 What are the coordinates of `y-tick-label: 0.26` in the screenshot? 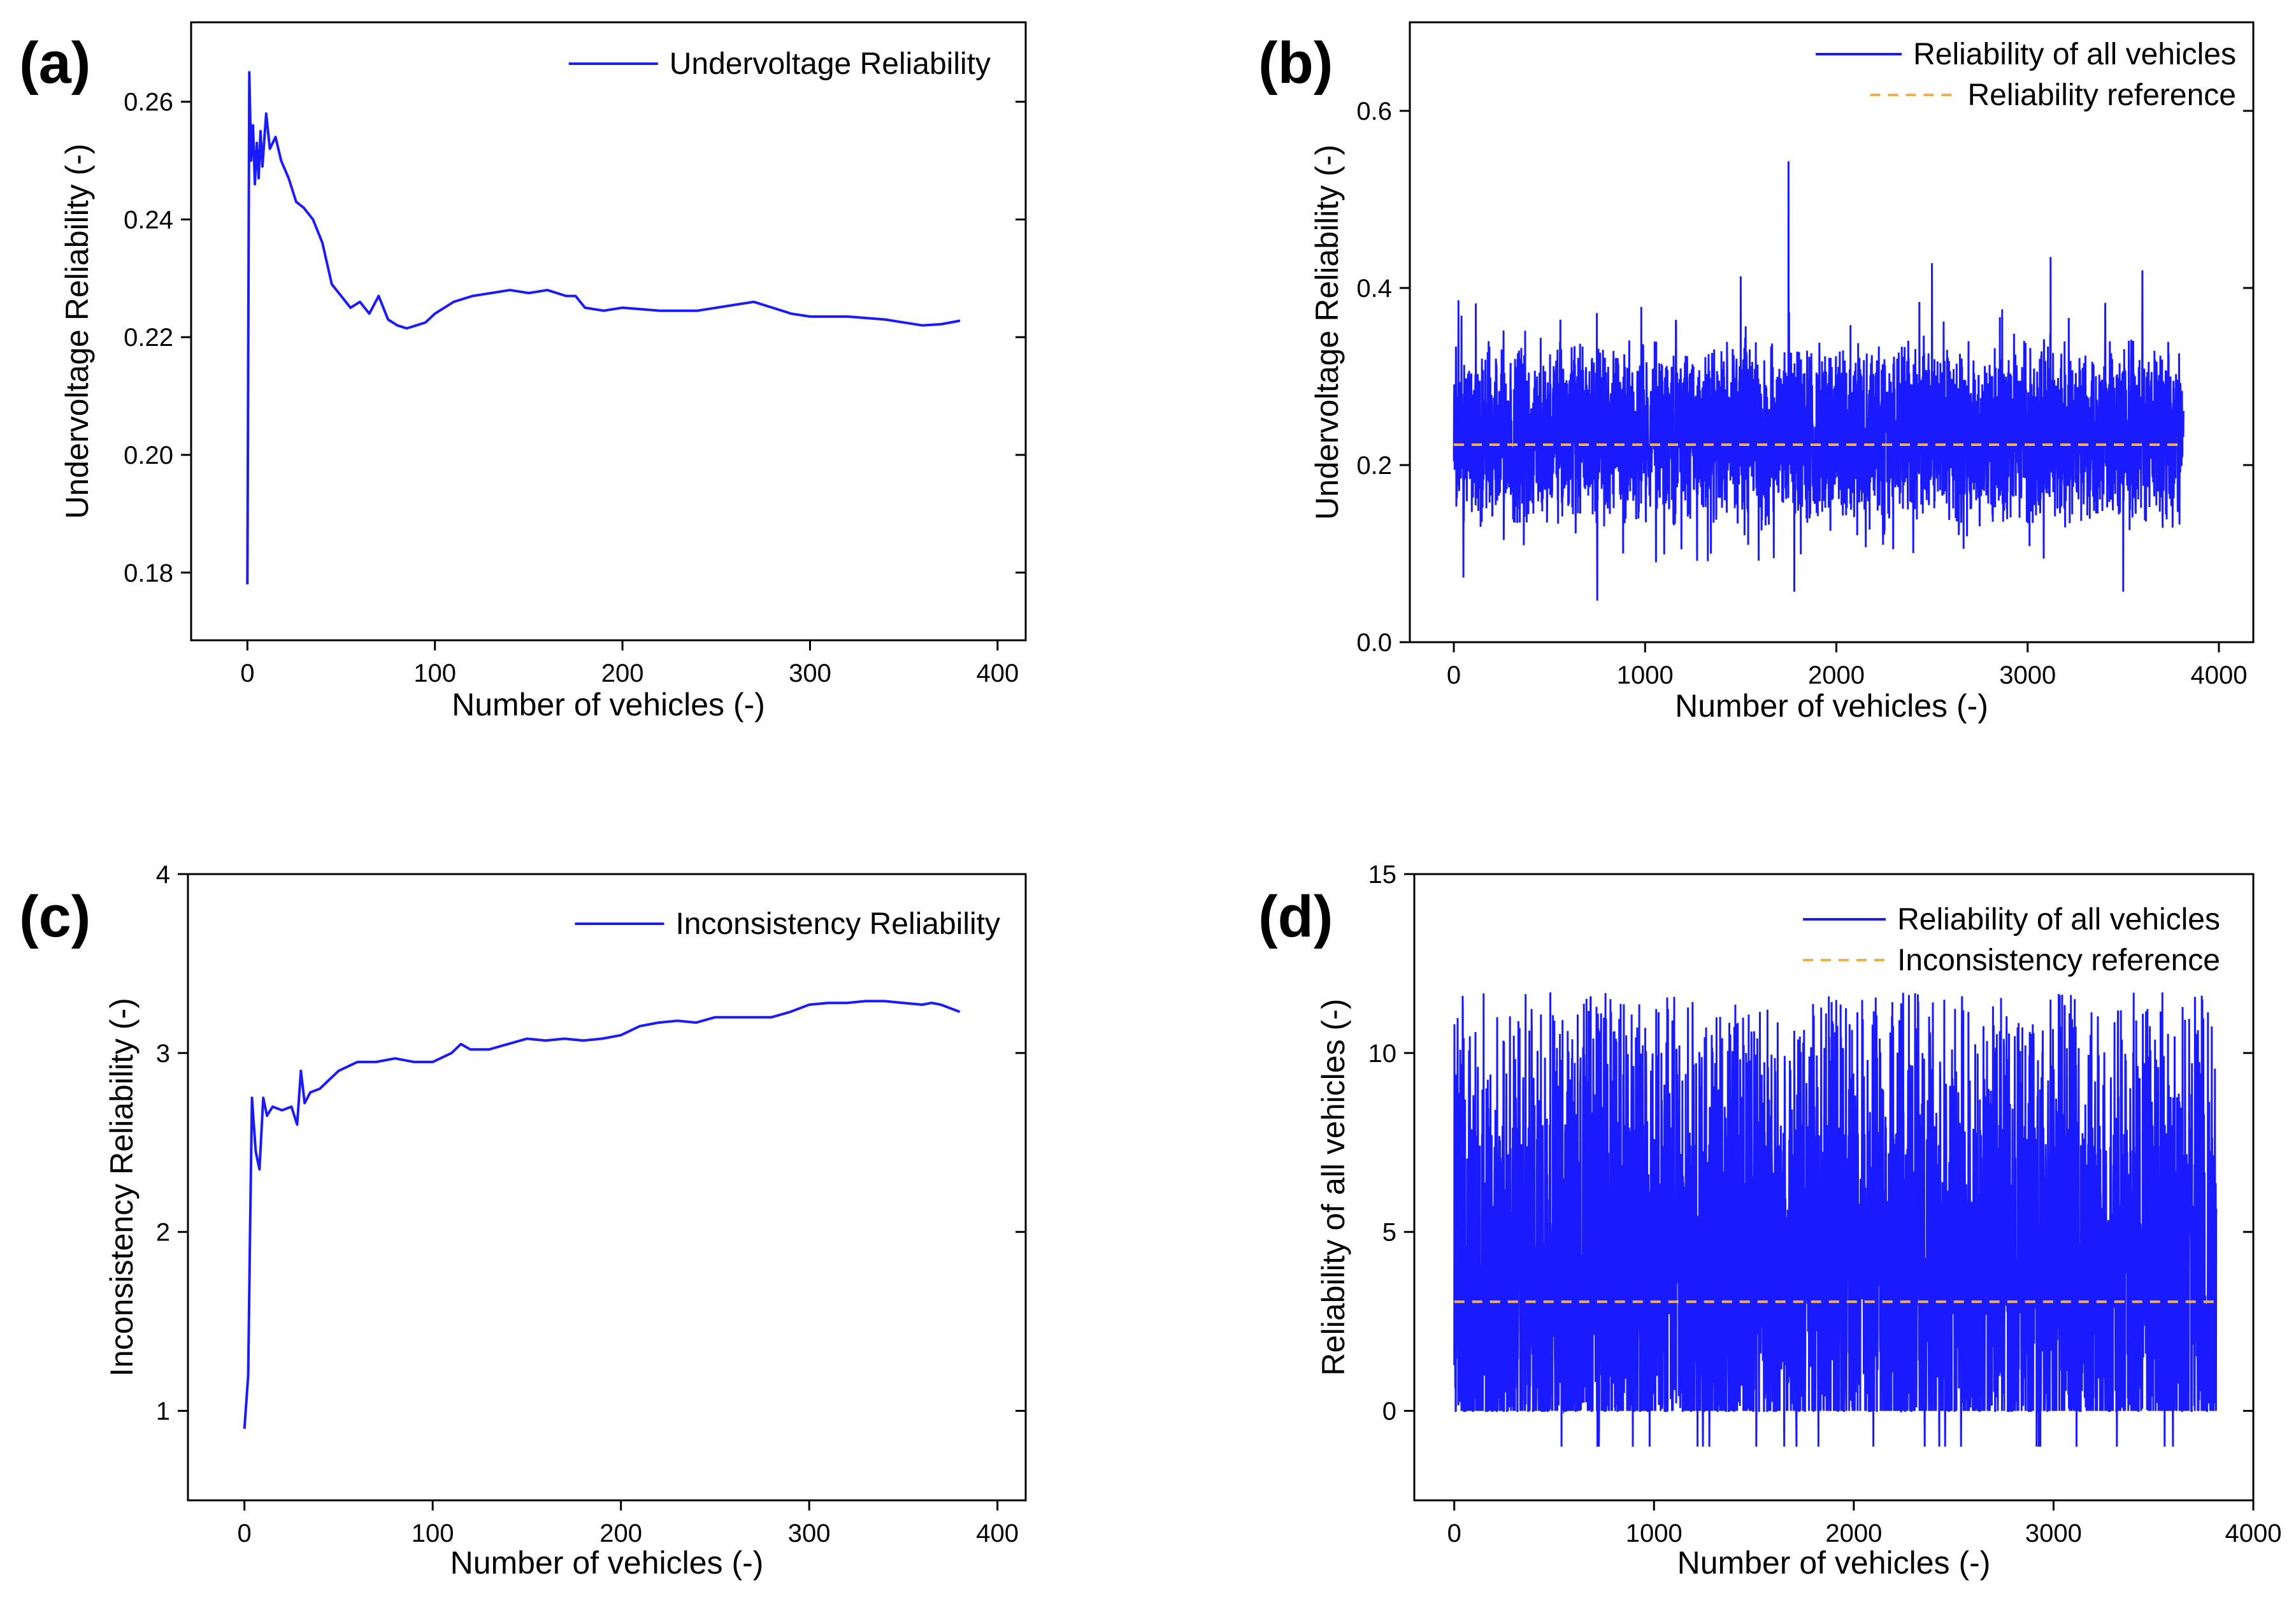 It's located at (148, 103).